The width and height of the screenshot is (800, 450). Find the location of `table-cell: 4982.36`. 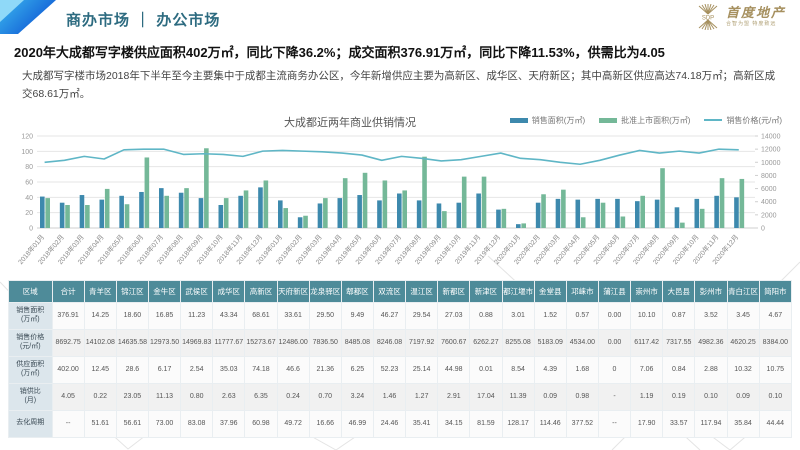

table-cell: 4982.36 is located at coordinates (711, 342).